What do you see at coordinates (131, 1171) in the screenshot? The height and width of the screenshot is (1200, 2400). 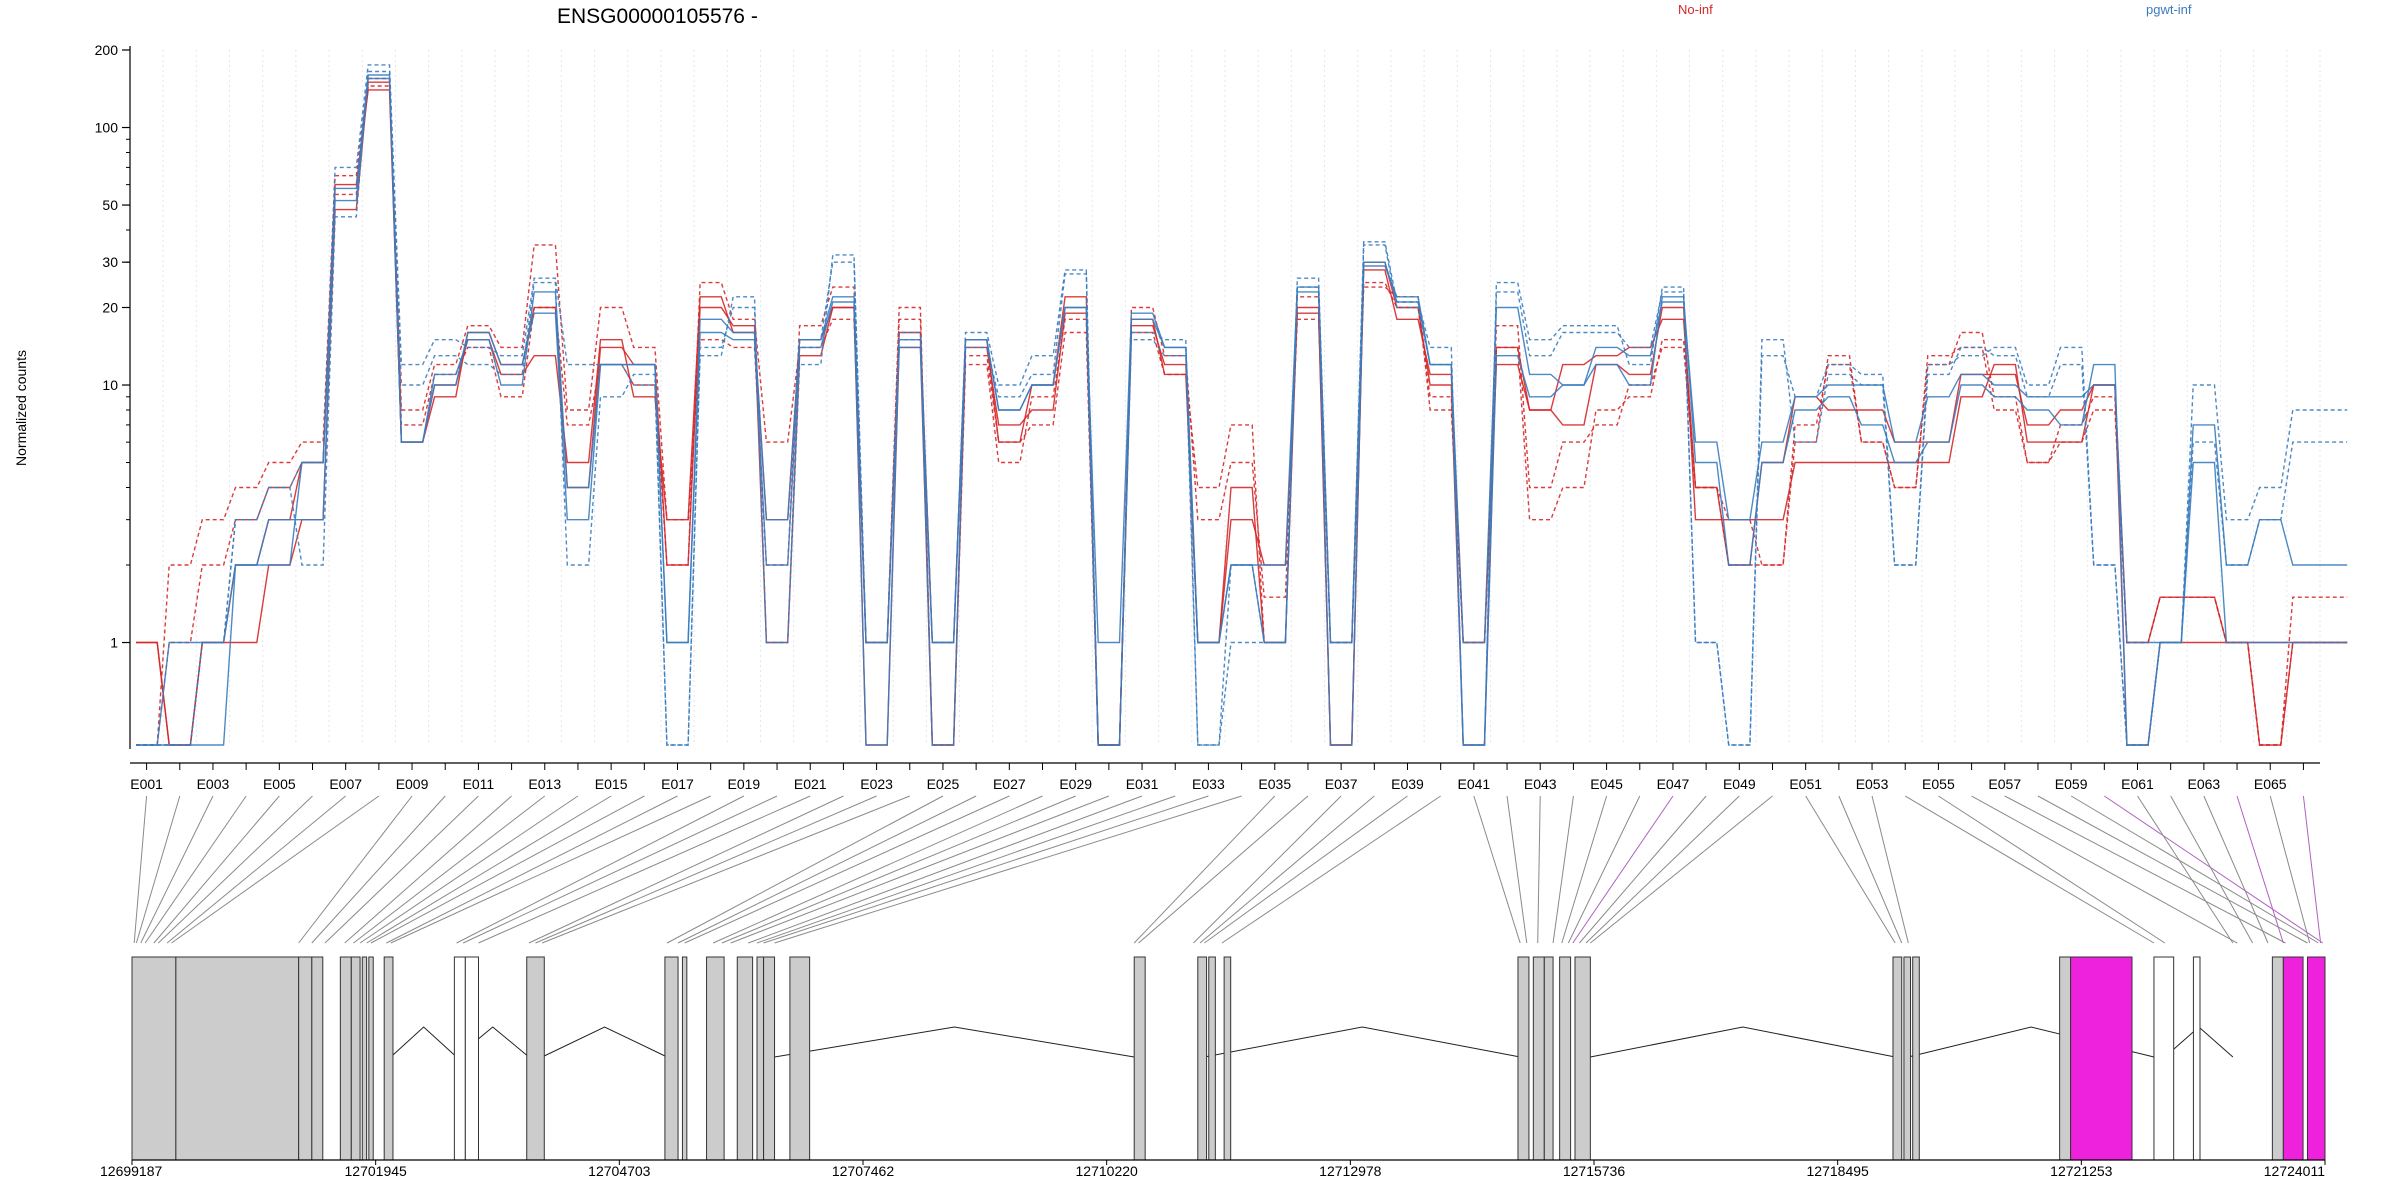 I see `coord-label: 12699187` at bounding box center [131, 1171].